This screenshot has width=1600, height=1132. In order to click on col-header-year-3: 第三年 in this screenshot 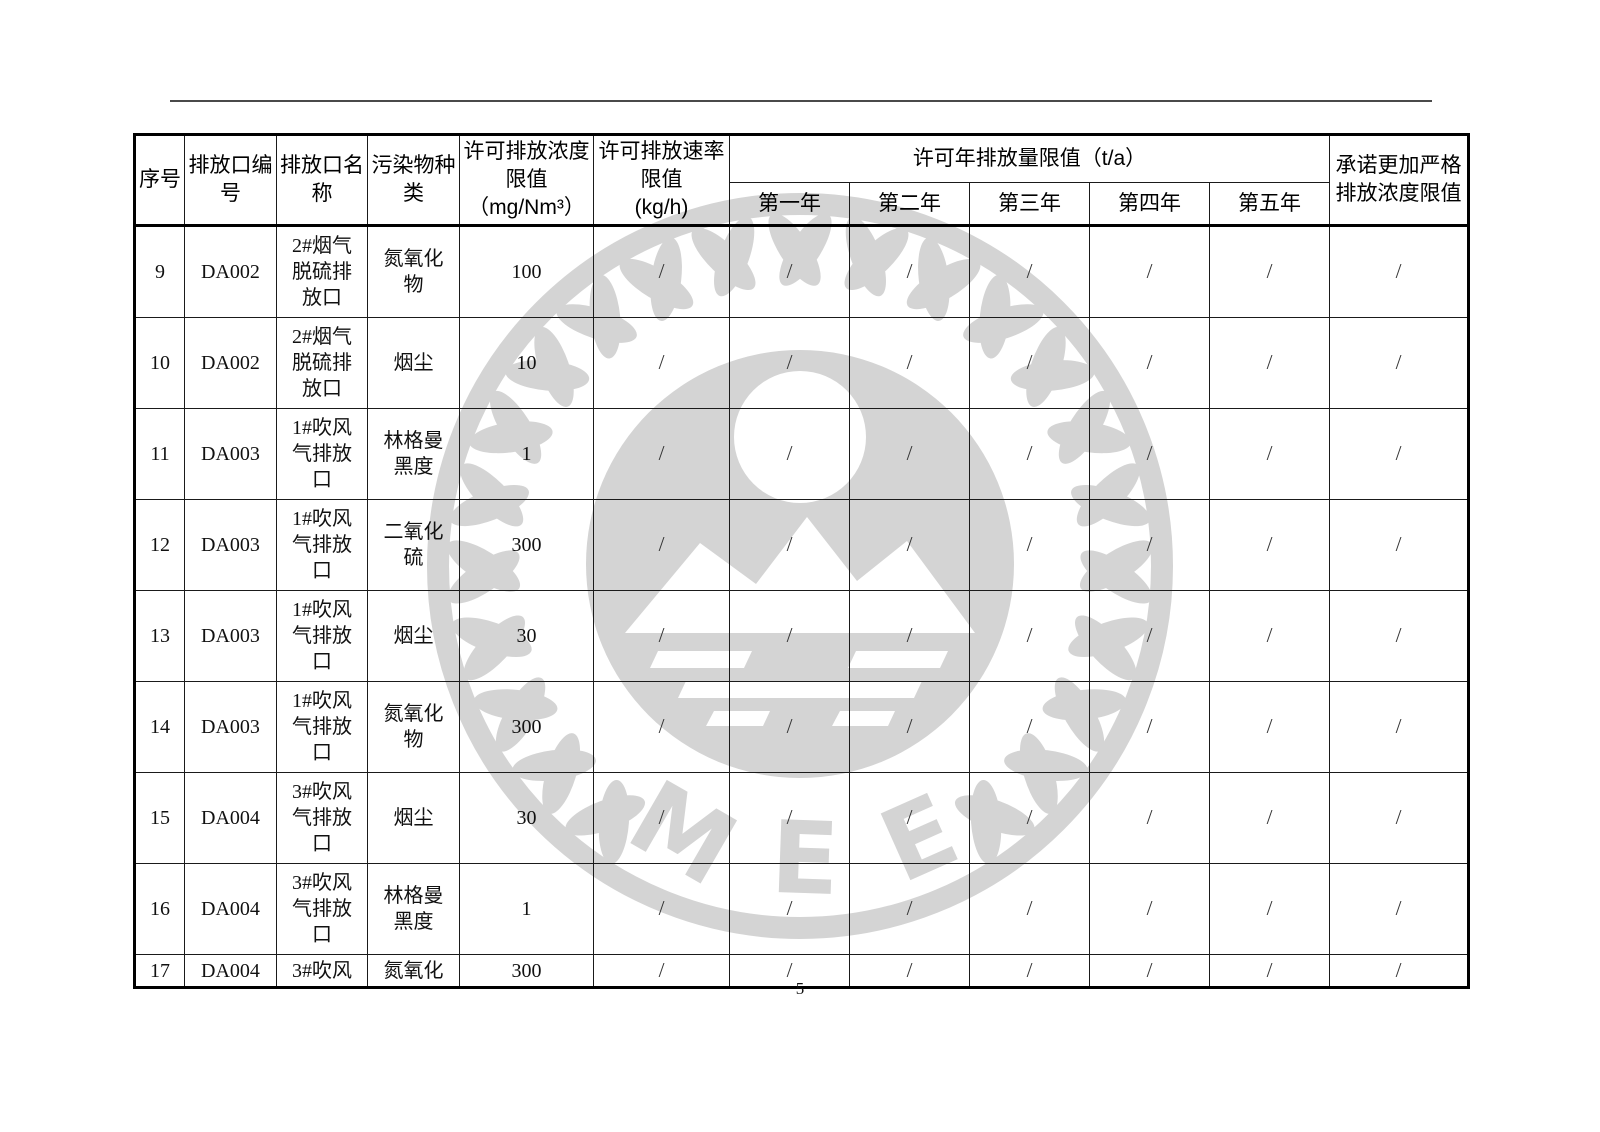, I will do `click(1029, 204)`.